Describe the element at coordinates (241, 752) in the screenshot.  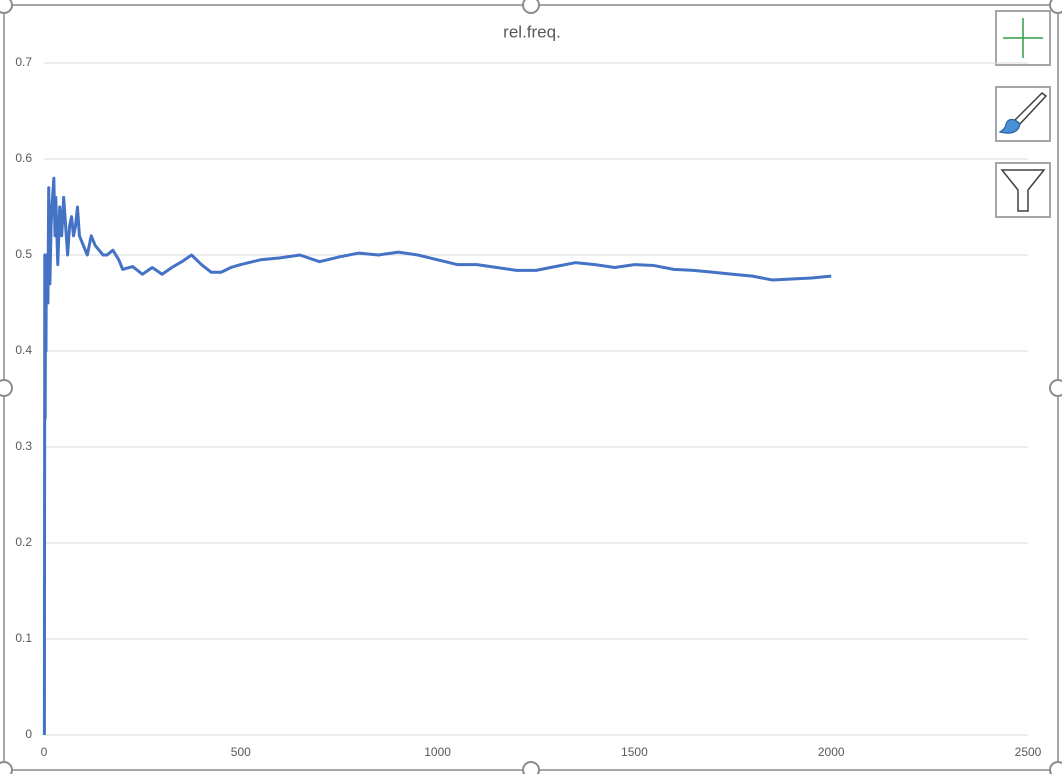
I see `x-tick-label: 500` at that location.